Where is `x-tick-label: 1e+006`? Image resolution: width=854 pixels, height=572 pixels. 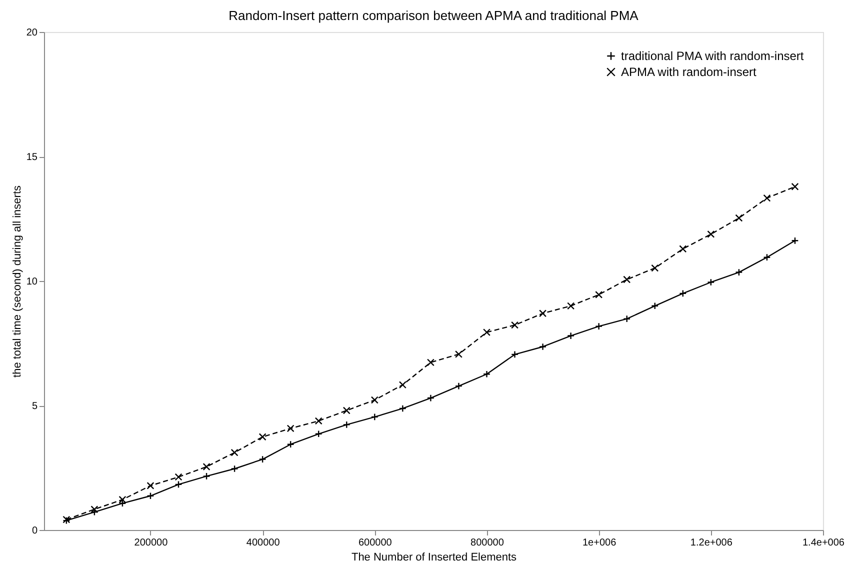
x-tick-label: 1e+006 is located at coordinates (599, 543).